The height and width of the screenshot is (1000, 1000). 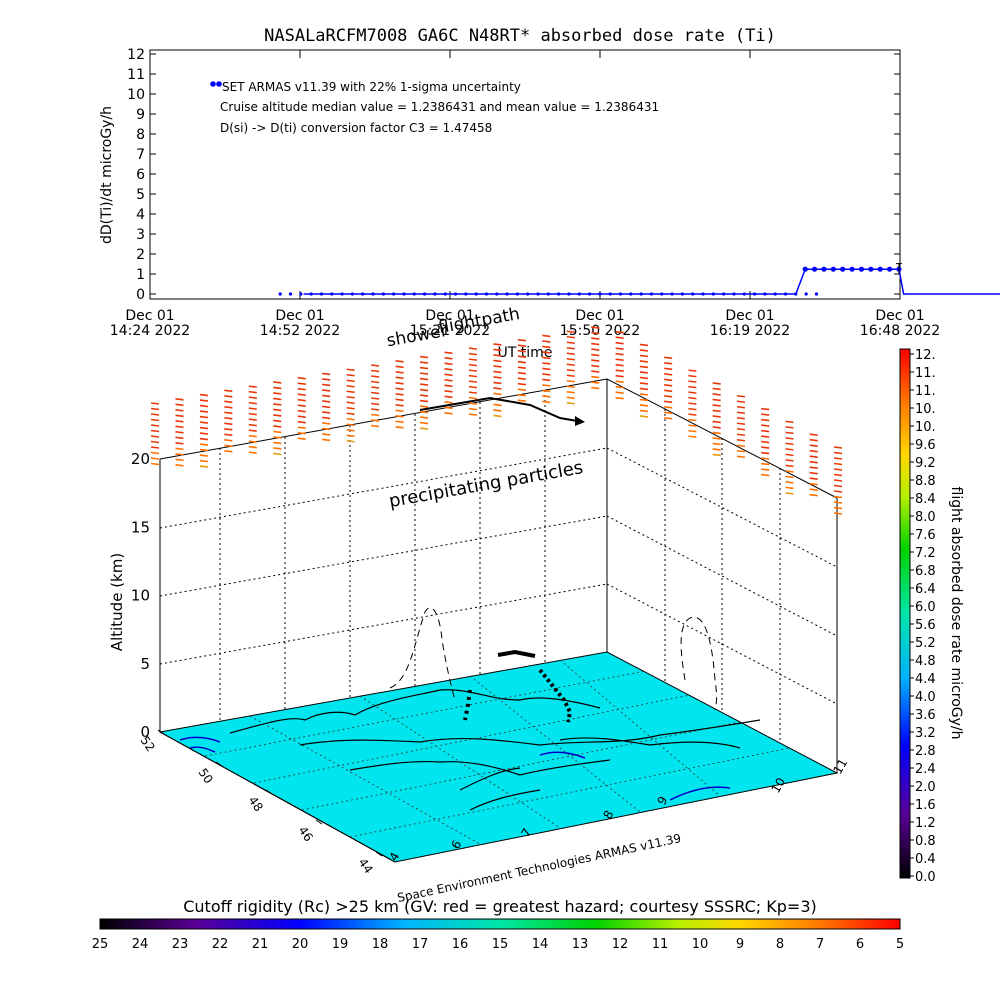 I want to click on rigidity-tick-label: 11, so click(x=660, y=944).